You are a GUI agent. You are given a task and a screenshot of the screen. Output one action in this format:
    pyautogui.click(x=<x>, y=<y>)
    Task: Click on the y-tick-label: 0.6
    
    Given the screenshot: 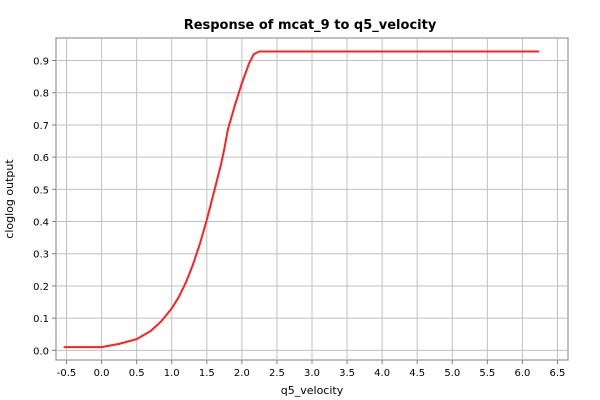 What is the action you would take?
    pyautogui.click(x=41, y=158)
    